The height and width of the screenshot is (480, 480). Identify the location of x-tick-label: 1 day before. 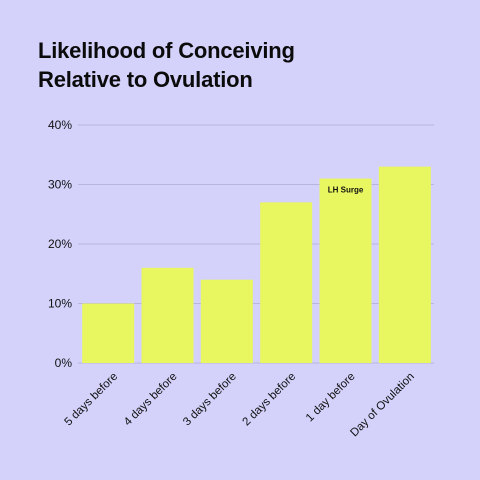
(331, 398).